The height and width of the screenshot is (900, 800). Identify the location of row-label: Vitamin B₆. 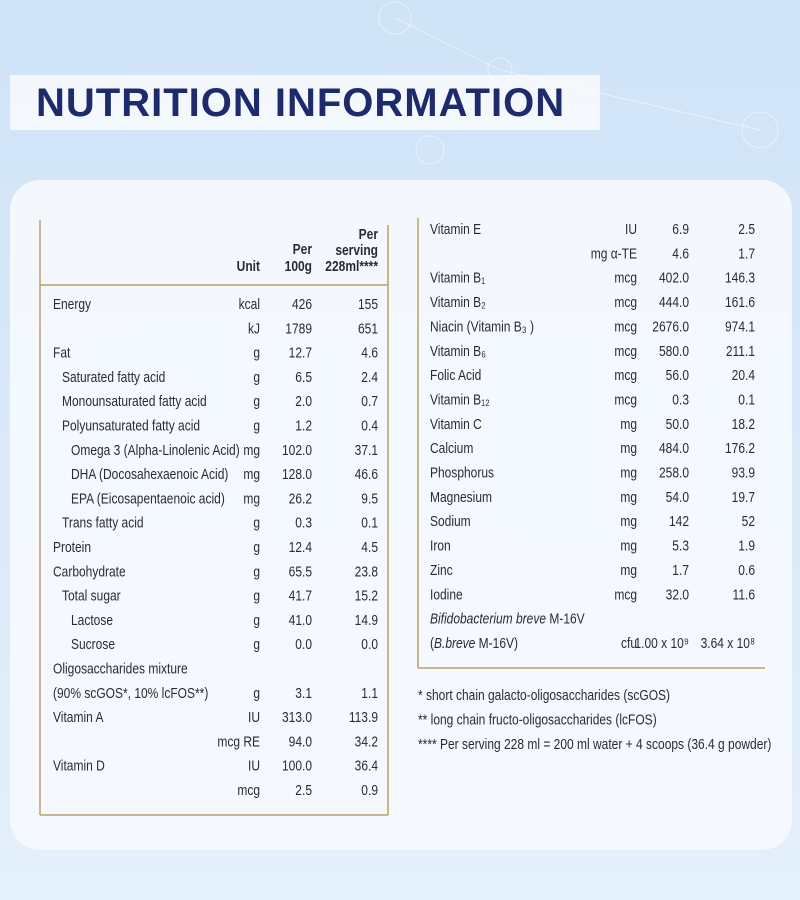
(458, 350).